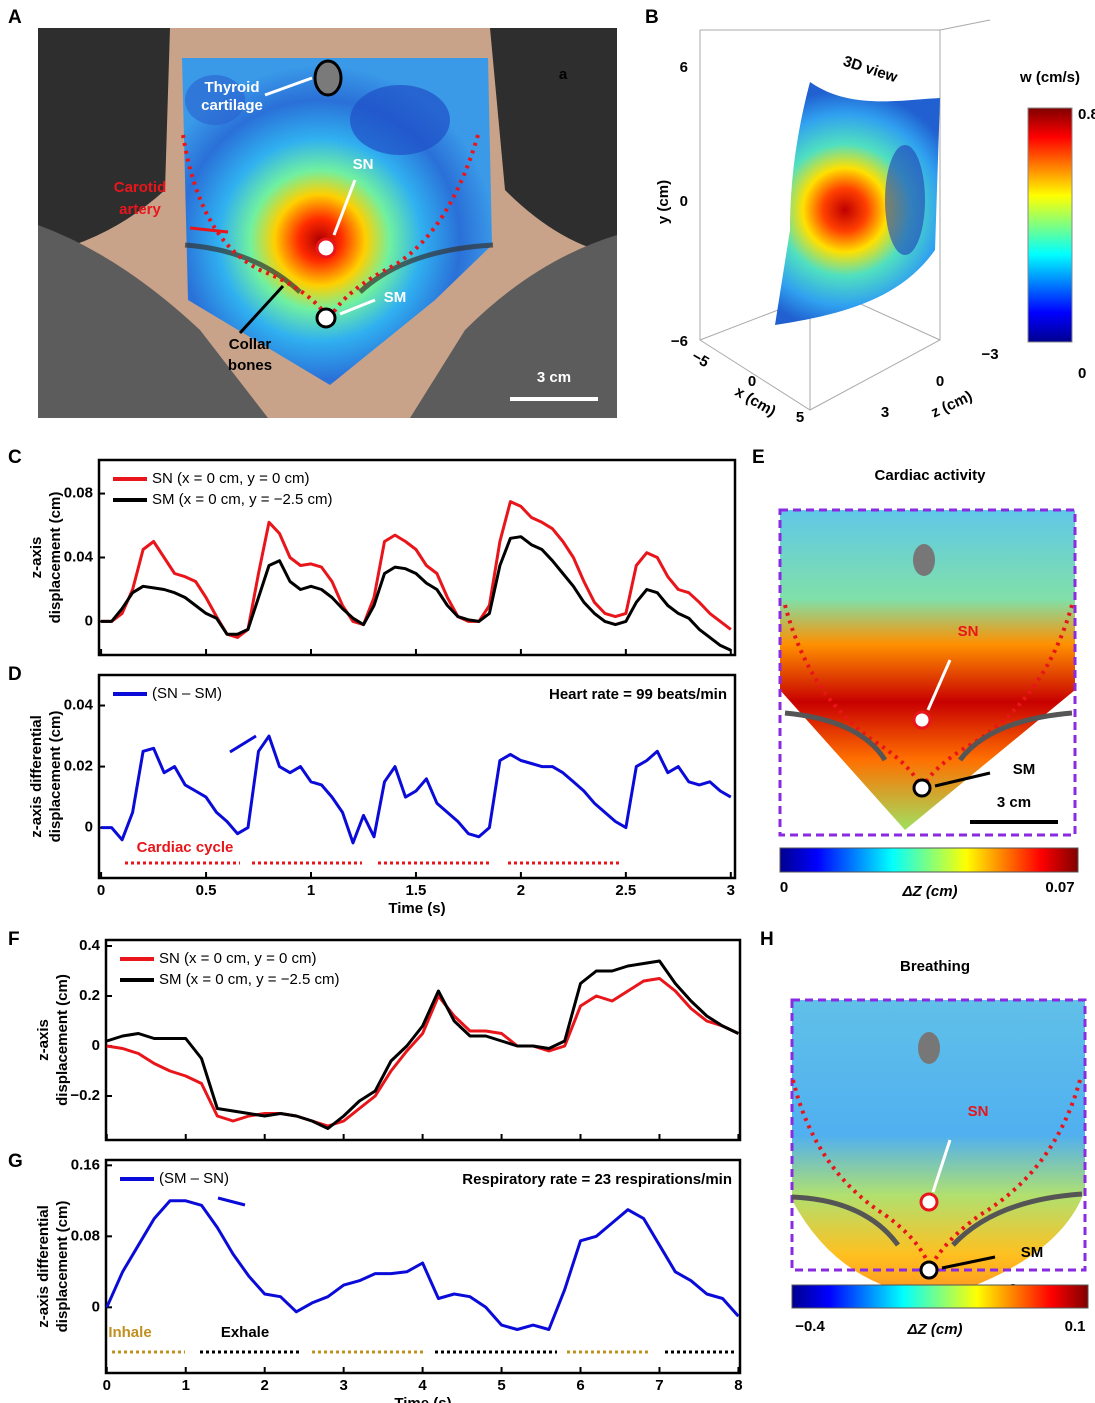 The height and width of the screenshot is (1403, 1095). I want to click on y-axis-label: z-axis differential, so click(43, 1266).